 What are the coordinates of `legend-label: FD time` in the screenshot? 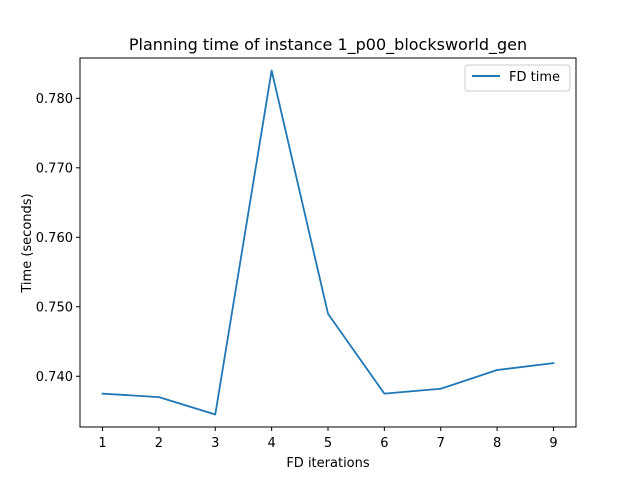 It's located at (534, 77).